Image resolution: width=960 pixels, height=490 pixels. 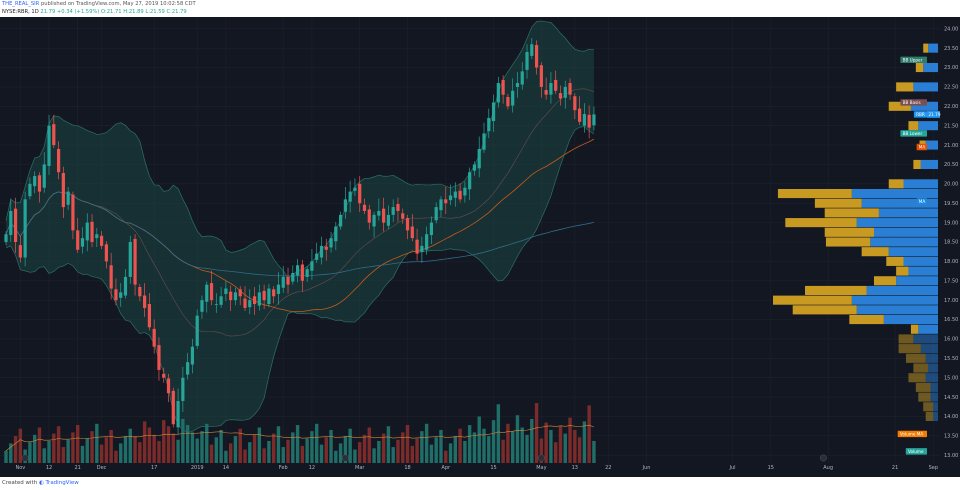 I want to click on price-badge, so click(x=913, y=133).